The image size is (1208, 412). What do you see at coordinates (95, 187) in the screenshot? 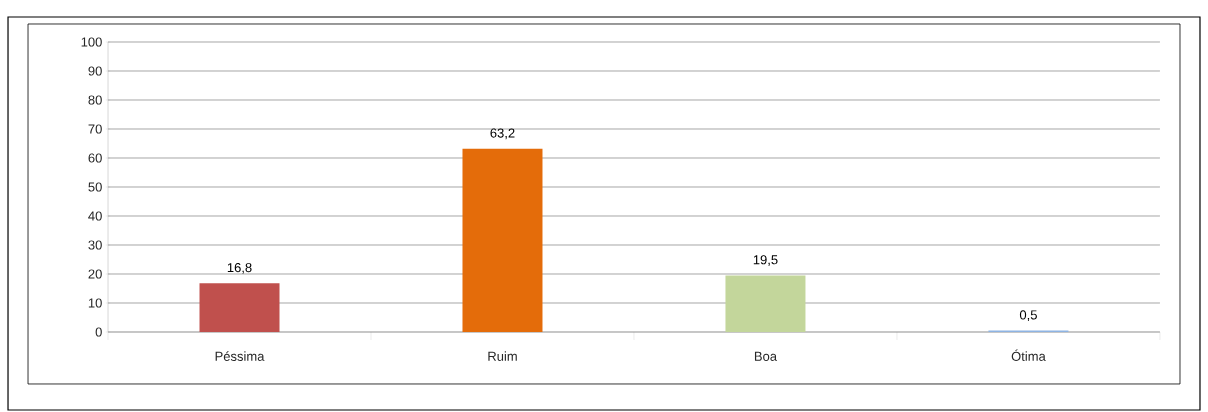
I see `y-tick-label: 50` at bounding box center [95, 187].